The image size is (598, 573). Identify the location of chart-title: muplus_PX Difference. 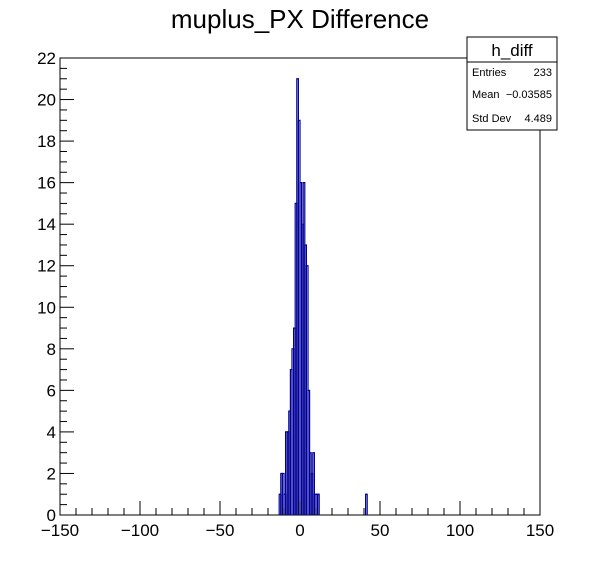
(300, 19).